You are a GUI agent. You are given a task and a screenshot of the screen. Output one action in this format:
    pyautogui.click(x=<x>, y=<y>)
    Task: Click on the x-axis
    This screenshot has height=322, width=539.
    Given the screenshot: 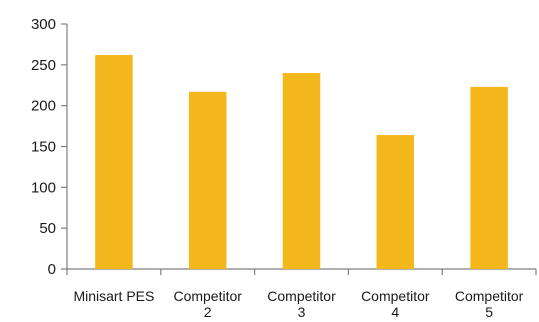 What is the action you would take?
    pyautogui.click(x=301, y=271)
    